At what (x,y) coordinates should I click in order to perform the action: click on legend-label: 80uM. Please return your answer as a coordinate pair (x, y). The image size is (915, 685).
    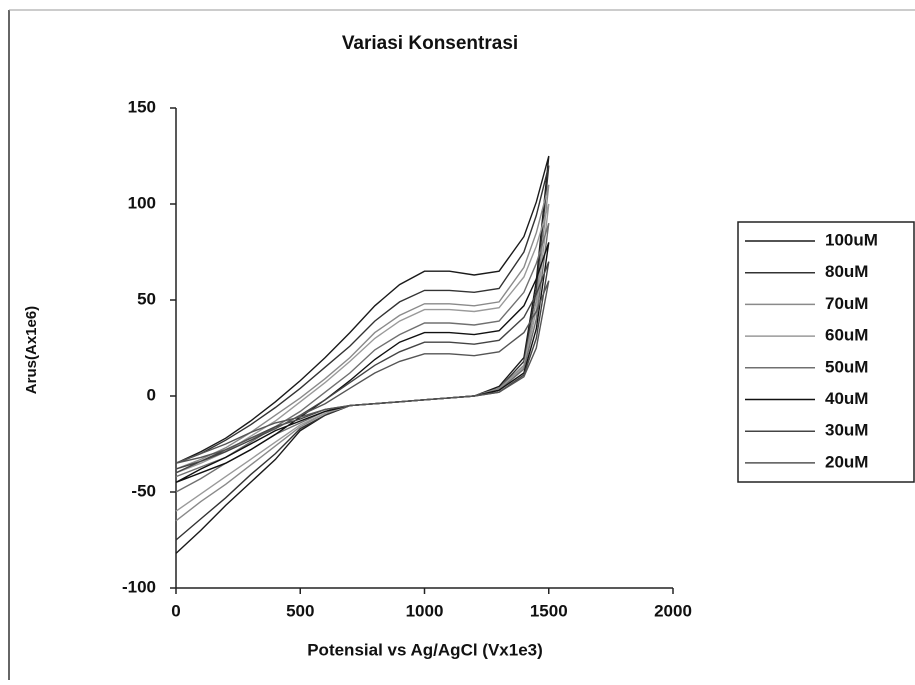
    Looking at the image, I should click on (846, 271).